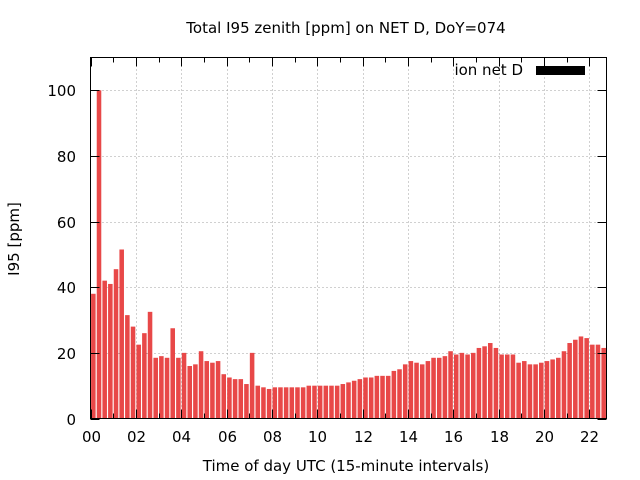 Image resolution: width=640 pixels, height=480 pixels. Describe the element at coordinates (181, 437) in the screenshot. I see `x-tick-label: 04` at that location.